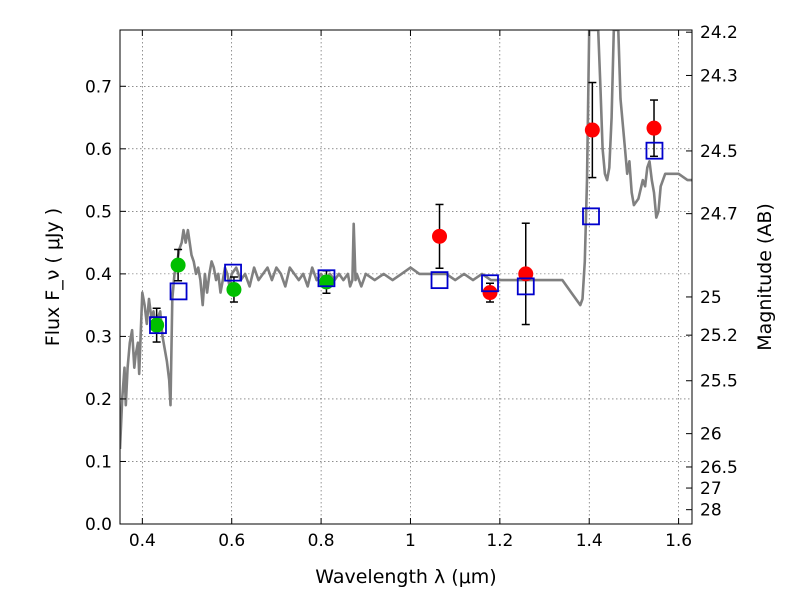 The image size is (800, 600). I want to click on mag-tick-label: 26.5, so click(719, 468).